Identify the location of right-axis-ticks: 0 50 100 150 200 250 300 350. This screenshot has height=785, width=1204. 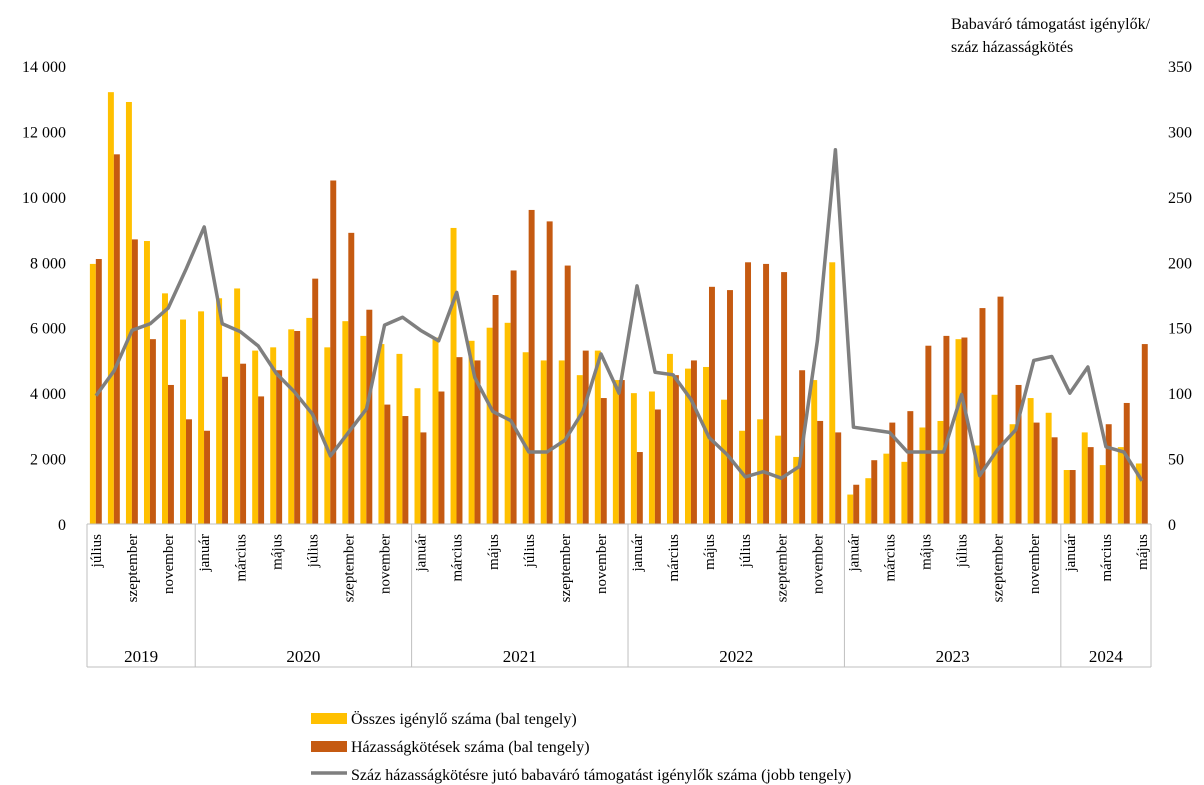
(1180, 296).